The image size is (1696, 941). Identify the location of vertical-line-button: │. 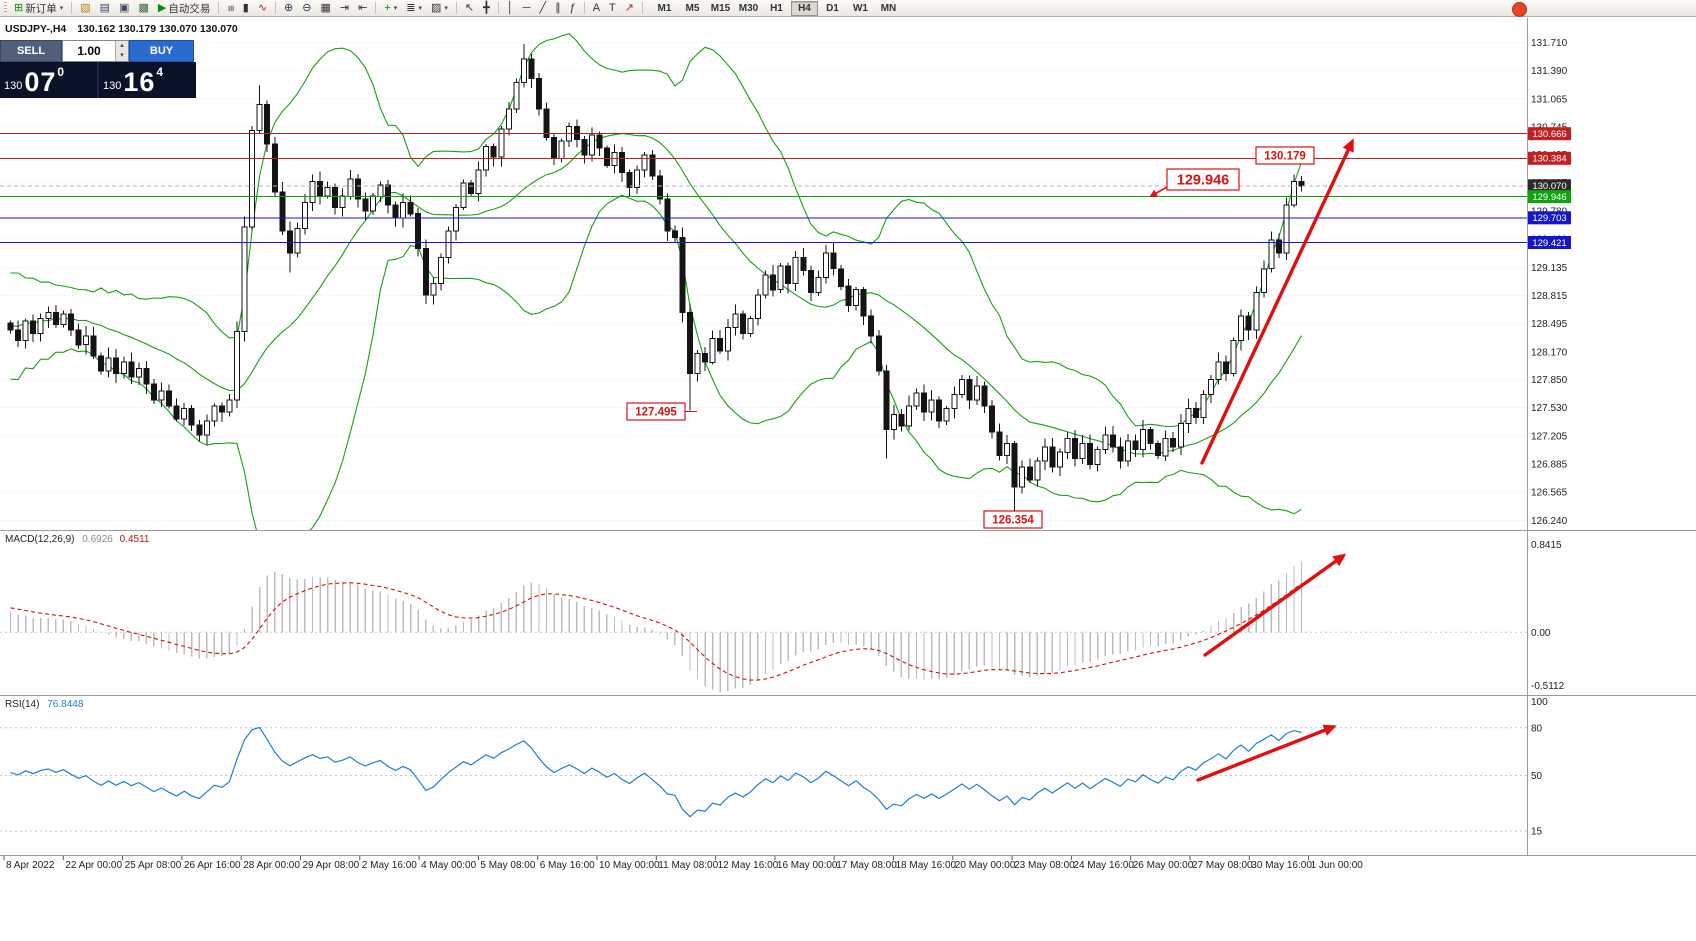
(510, 8).